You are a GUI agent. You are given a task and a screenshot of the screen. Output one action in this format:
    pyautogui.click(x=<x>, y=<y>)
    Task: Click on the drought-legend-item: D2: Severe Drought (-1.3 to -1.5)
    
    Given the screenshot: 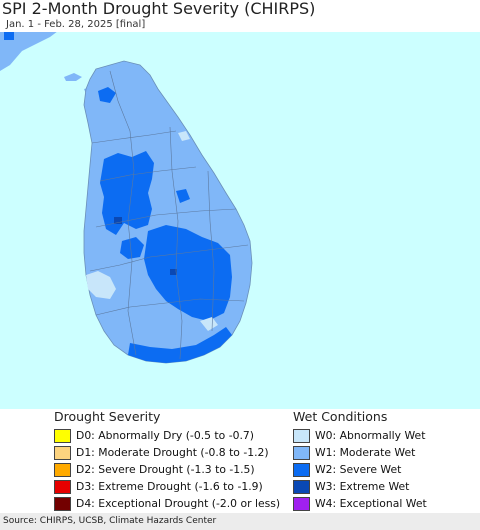 What is the action you would take?
    pyautogui.click(x=167, y=469)
    